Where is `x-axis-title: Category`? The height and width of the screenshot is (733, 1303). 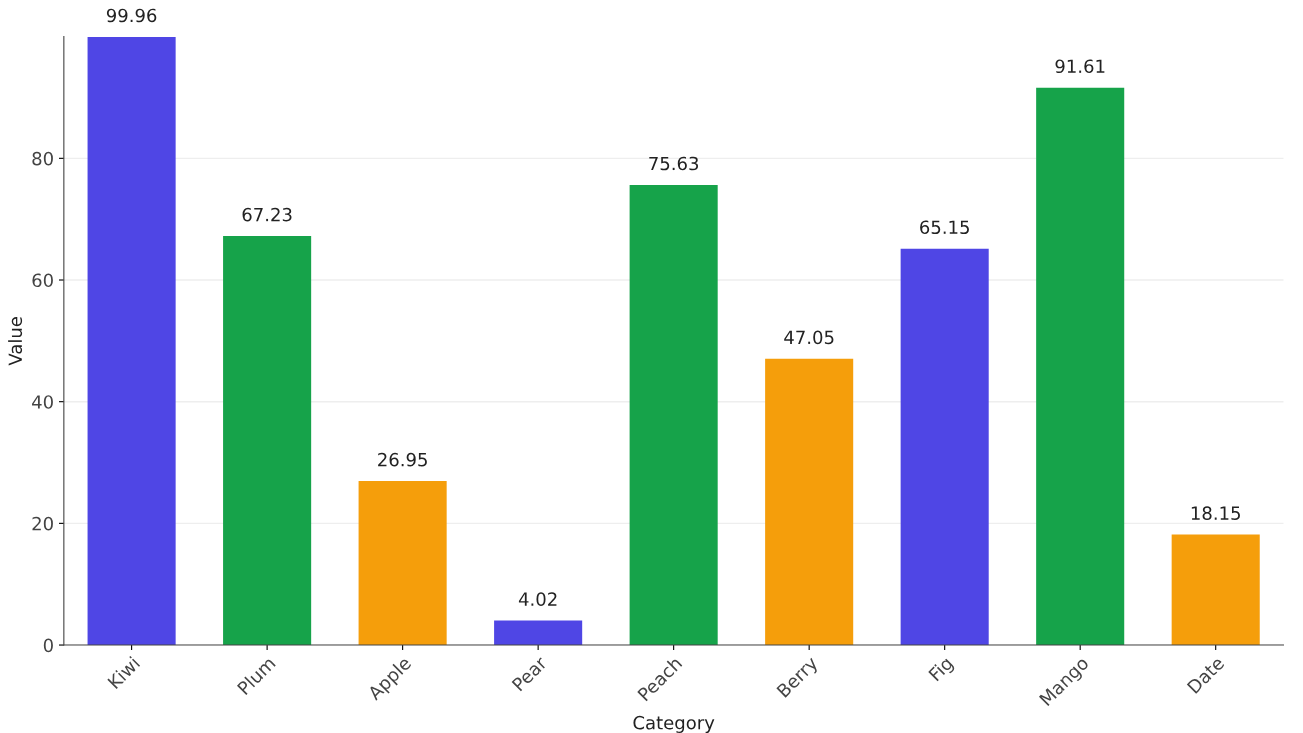 x-axis-title: Category is located at coordinates (674, 724).